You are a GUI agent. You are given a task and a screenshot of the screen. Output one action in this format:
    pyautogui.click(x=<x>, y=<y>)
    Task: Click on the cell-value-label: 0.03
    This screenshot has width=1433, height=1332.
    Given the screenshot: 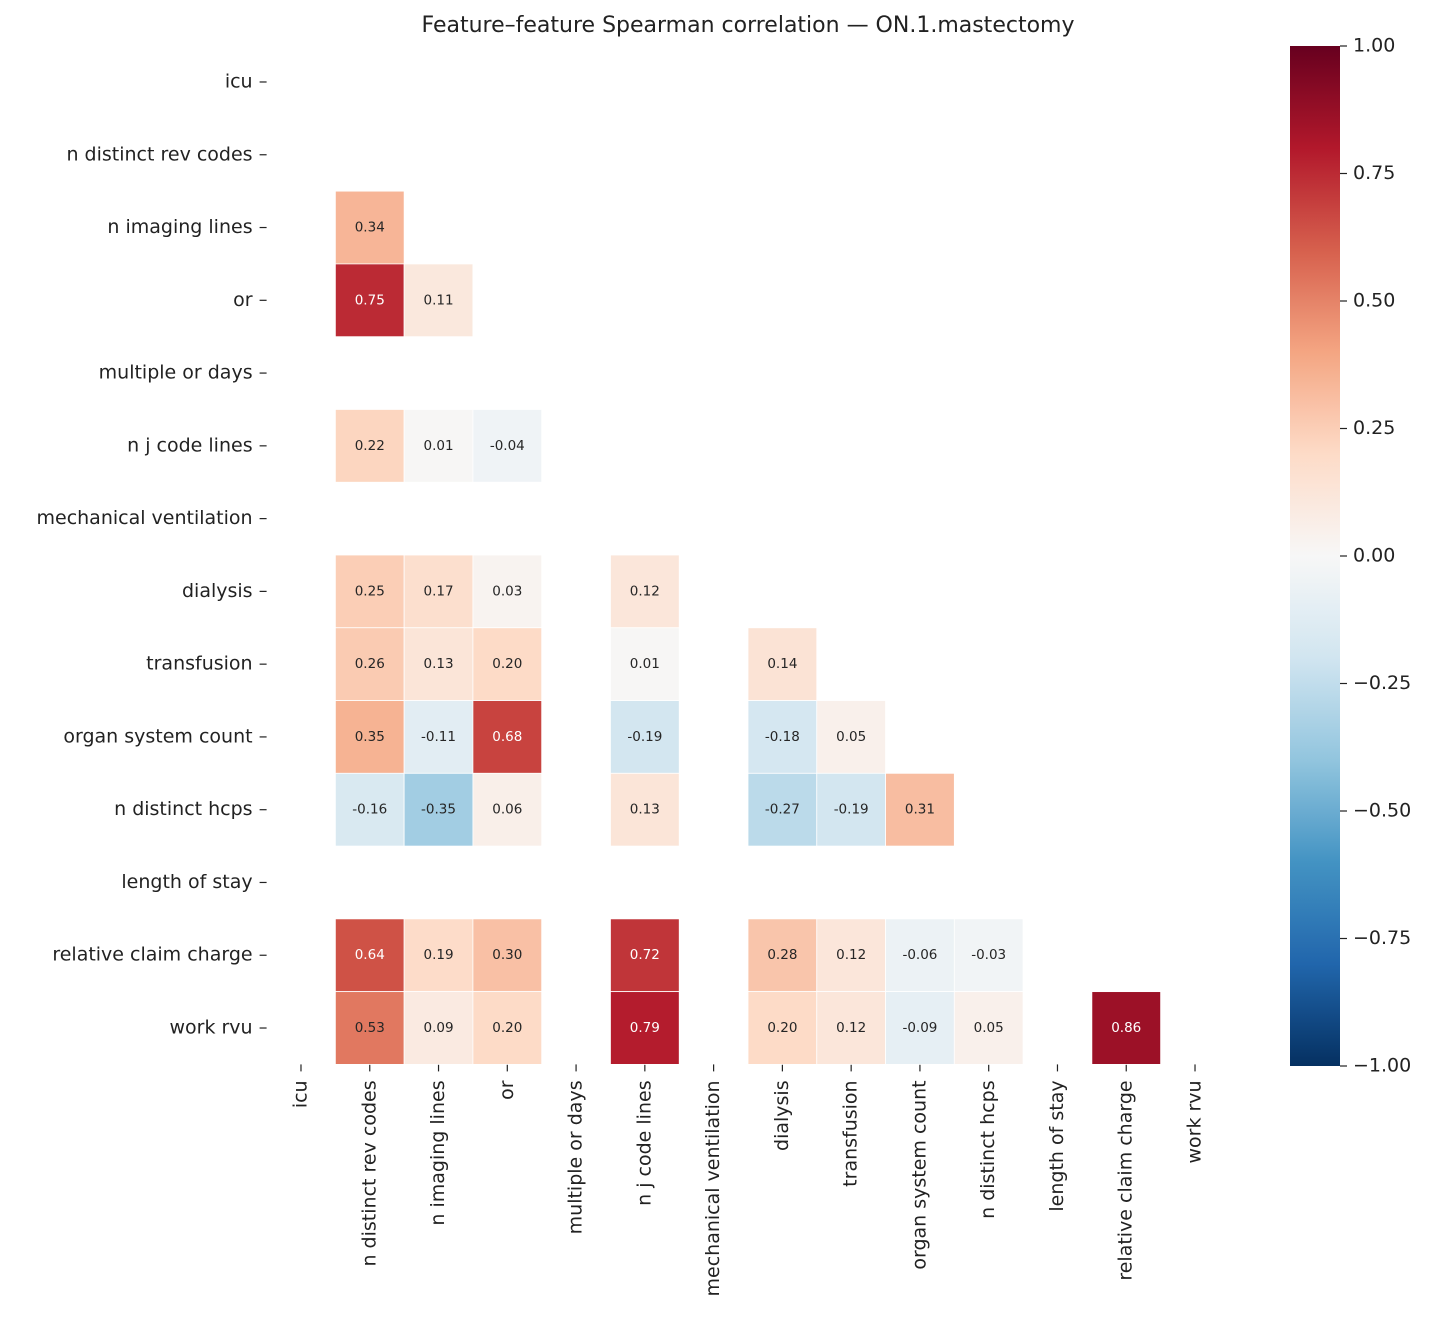 What is the action you would take?
    pyautogui.click(x=507, y=591)
    